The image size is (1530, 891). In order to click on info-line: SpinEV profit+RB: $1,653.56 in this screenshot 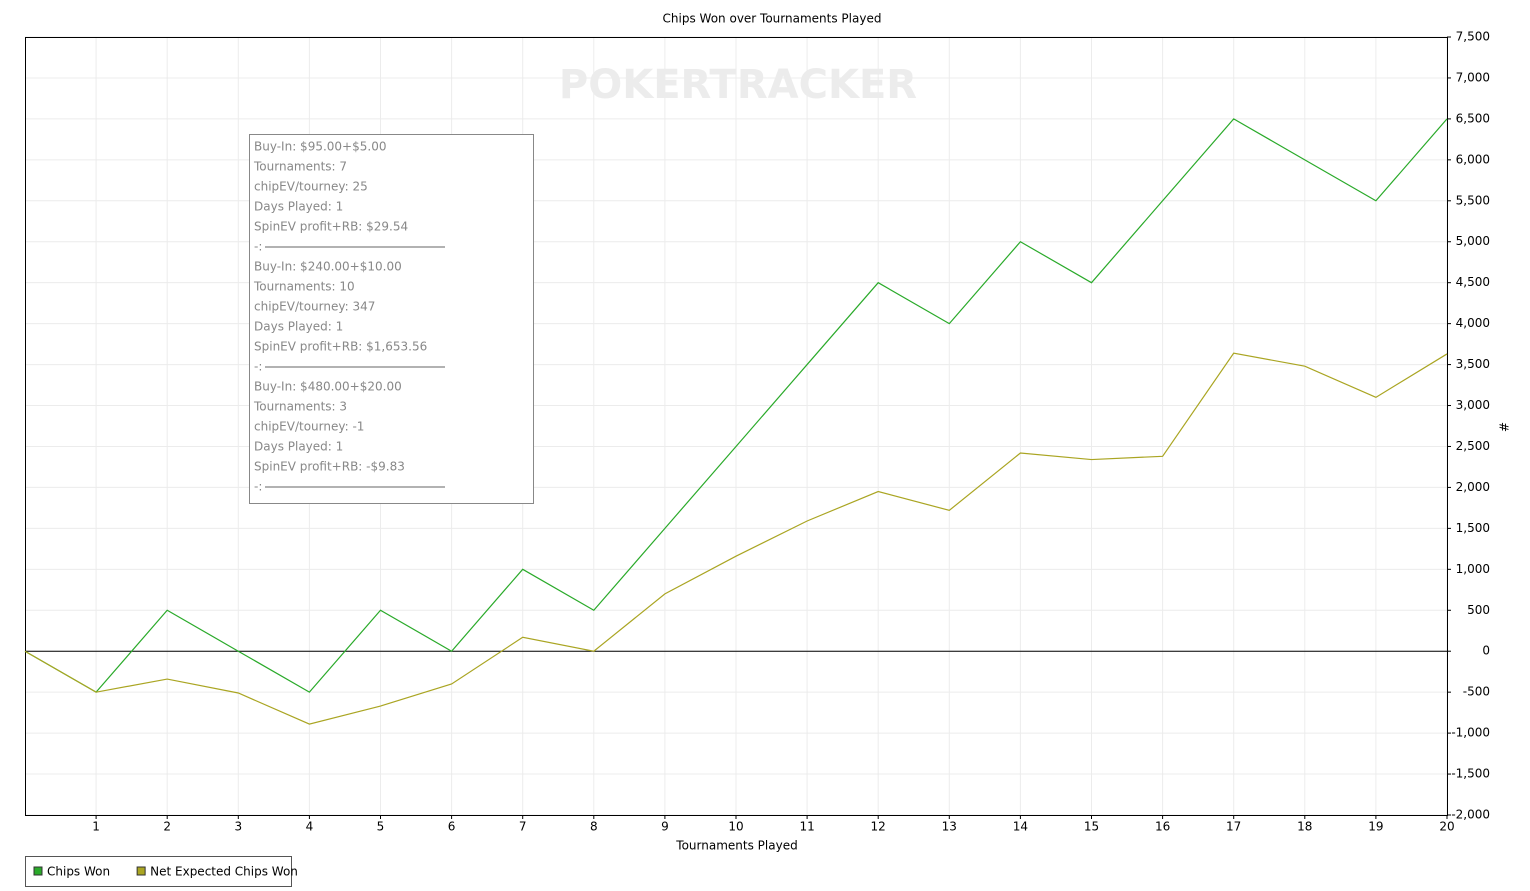, I will do `click(340, 347)`.